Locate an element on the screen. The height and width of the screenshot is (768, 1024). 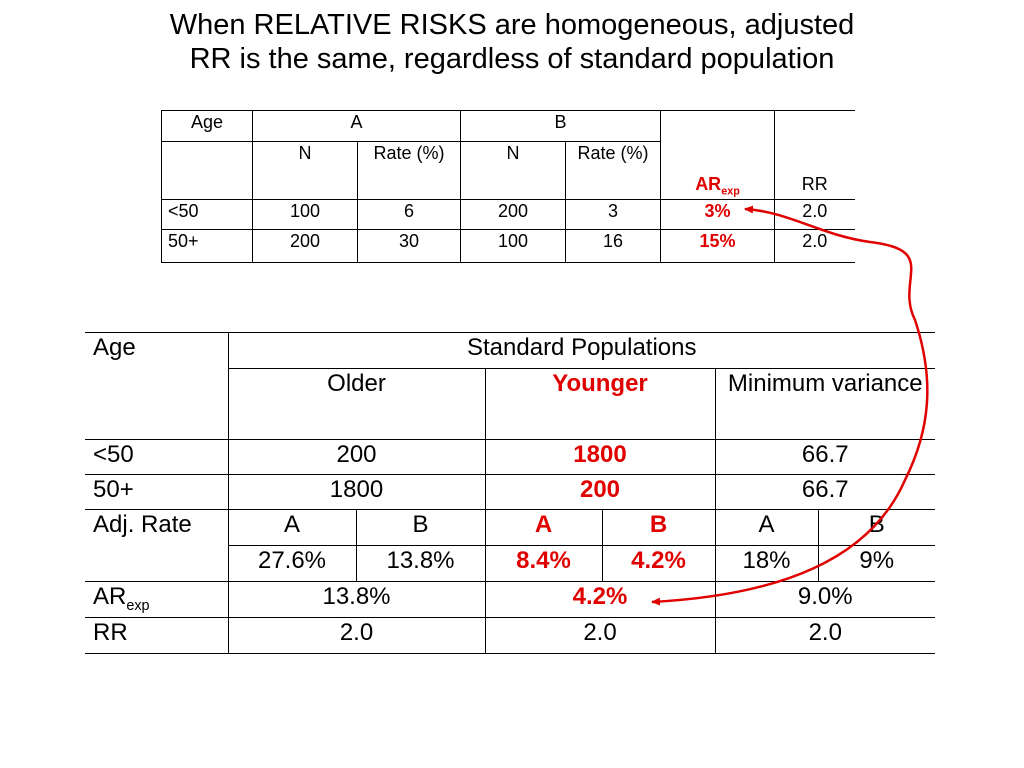
row-n-b: 100 is located at coordinates (513, 246).